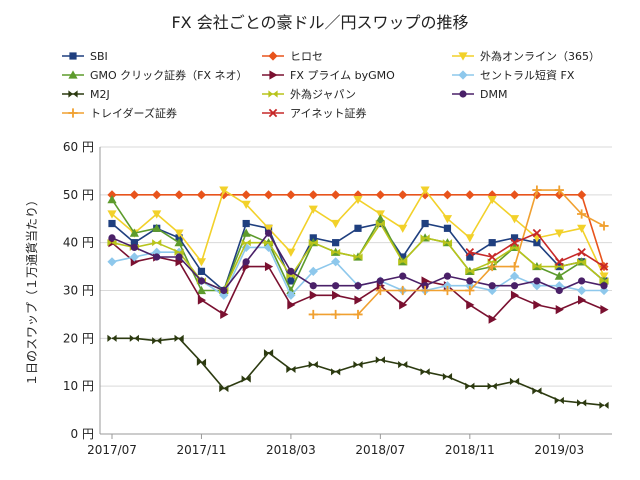  Describe the element at coordinates (78, 243) in the screenshot. I see `y-tick-label: 40 円` at that location.